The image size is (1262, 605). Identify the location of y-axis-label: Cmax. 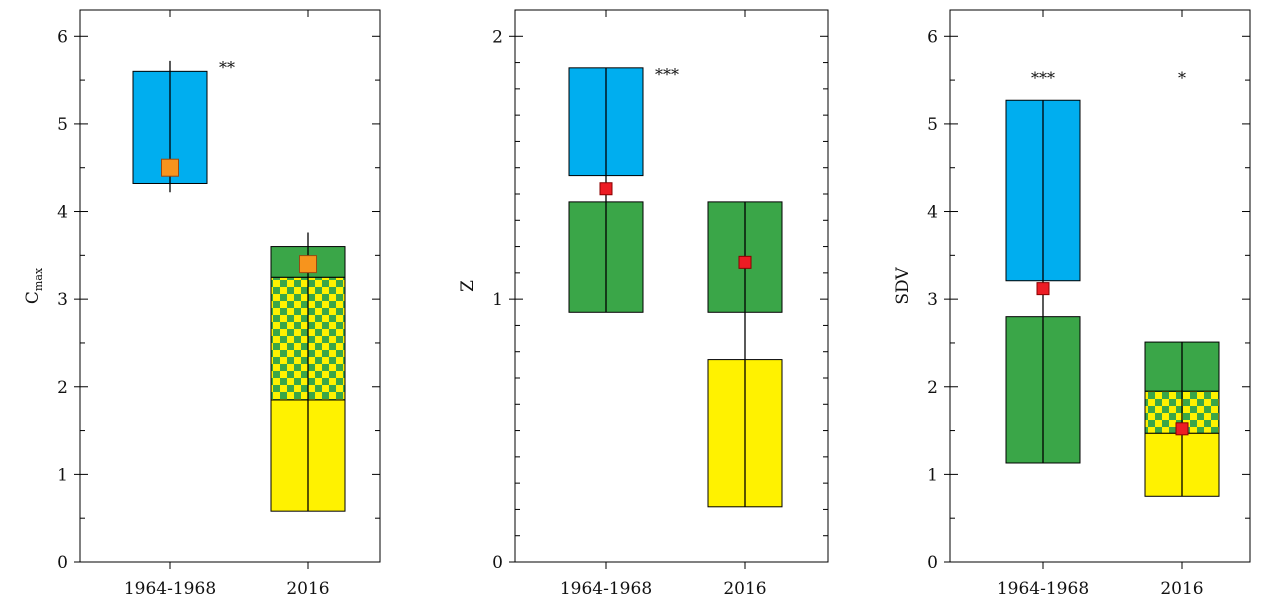
(34, 285).